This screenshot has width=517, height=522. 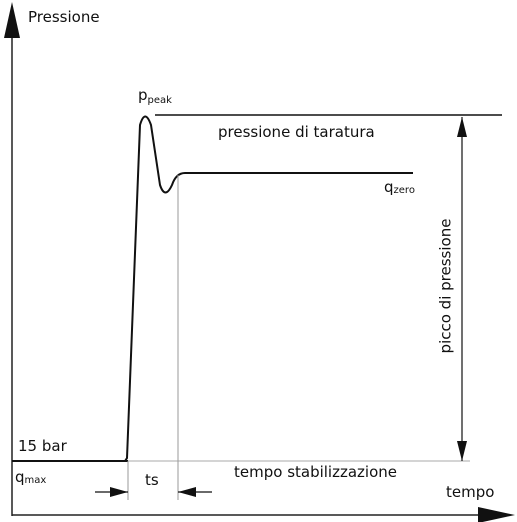 I want to click on setting-label: pressione di taratura, so click(x=296, y=132).